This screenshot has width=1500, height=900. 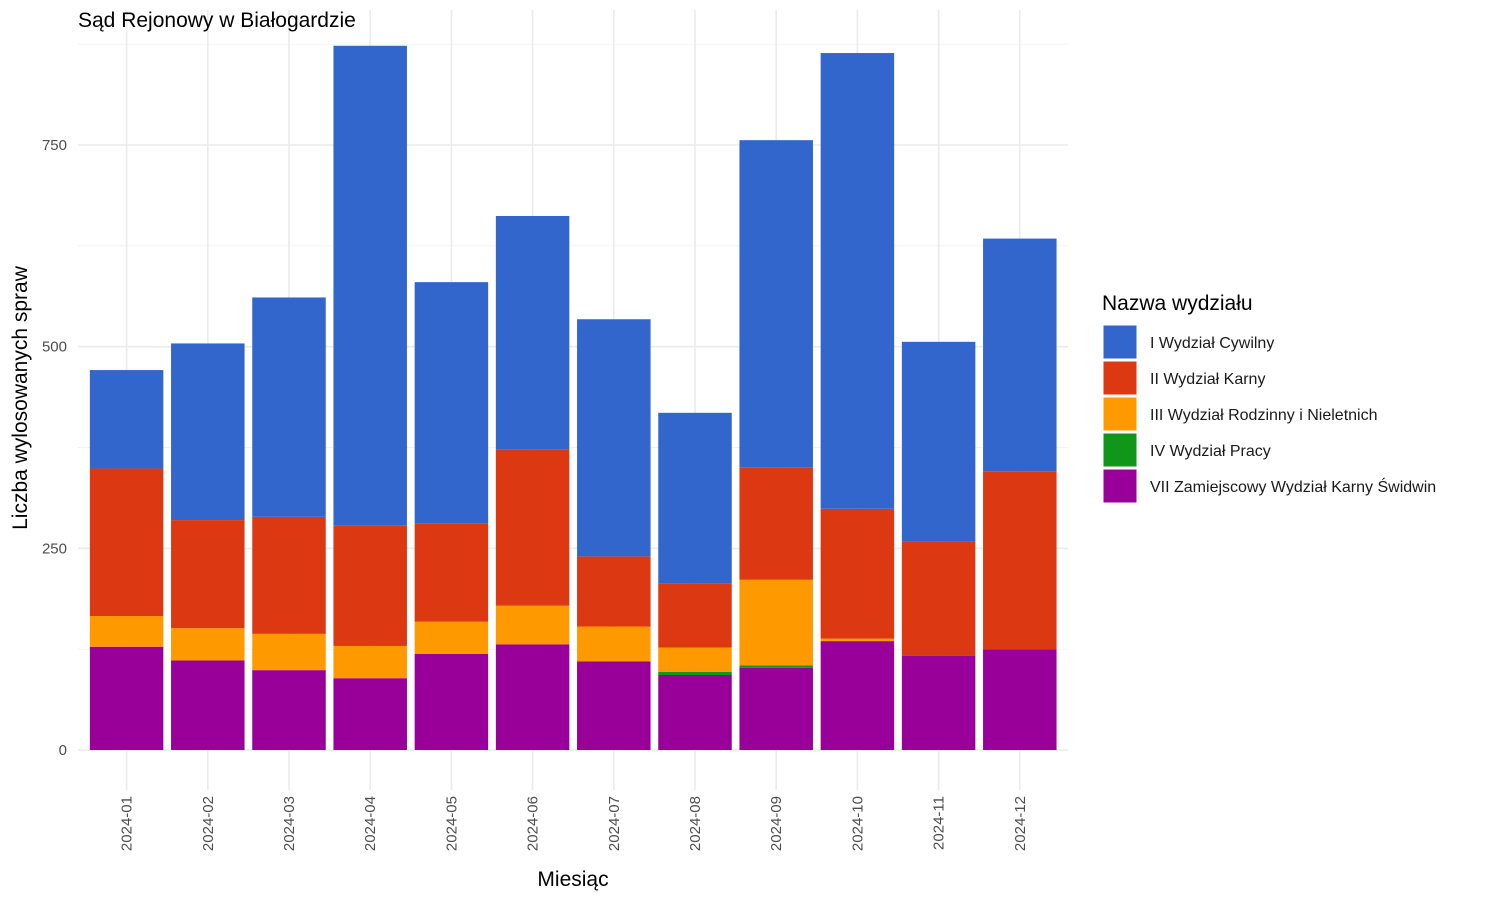 What do you see at coordinates (63, 750) in the screenshot?
I see `y-tick-label: 0` at bounding box center [63, 750].